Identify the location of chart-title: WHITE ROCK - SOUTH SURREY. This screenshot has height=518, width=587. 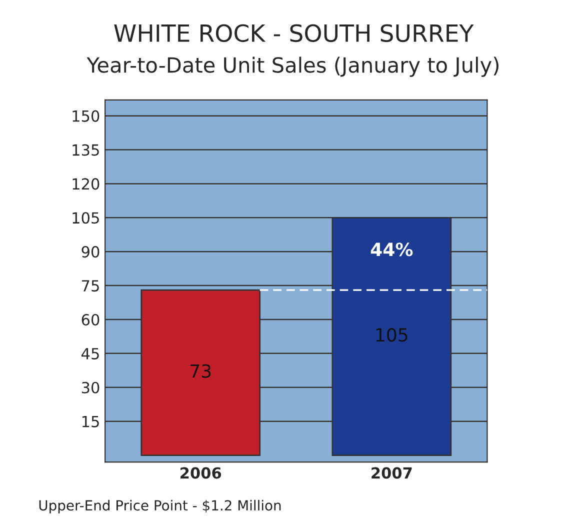
(294, 33).